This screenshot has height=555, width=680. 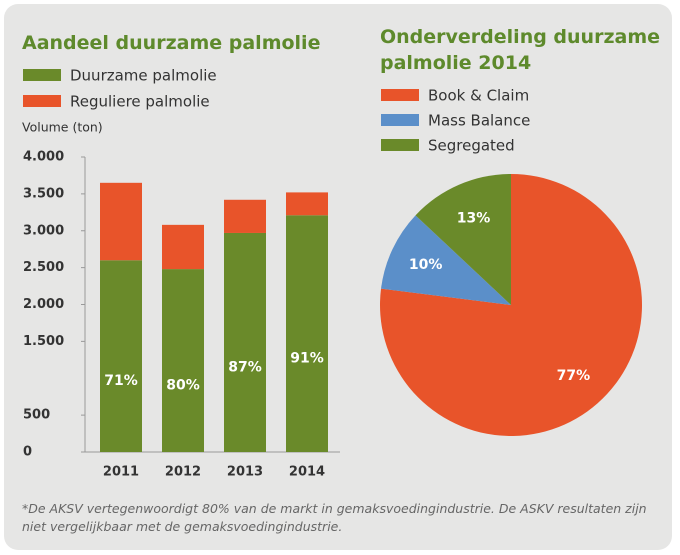 What do you see at coordinates (140, 102) in the screenshot?
I see `legend-label: Reguliere palmolie` at bounding box center [140, 102].